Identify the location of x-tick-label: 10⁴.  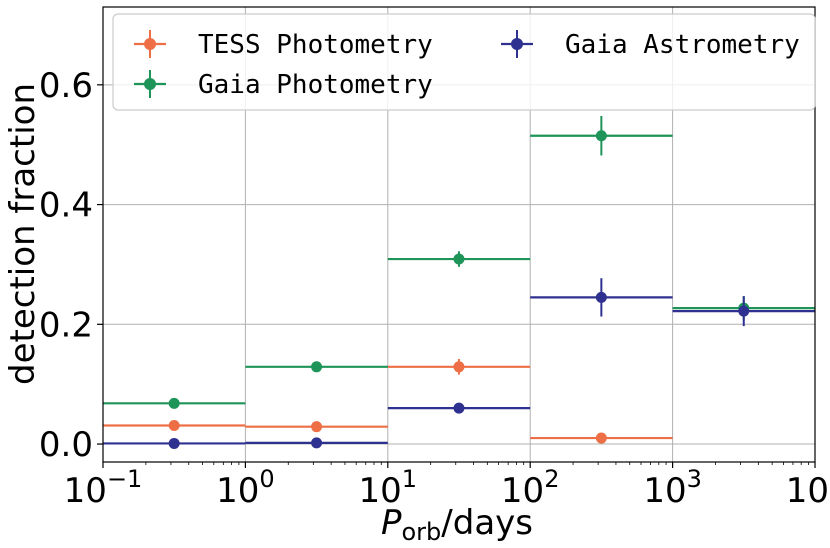
(808, 488).